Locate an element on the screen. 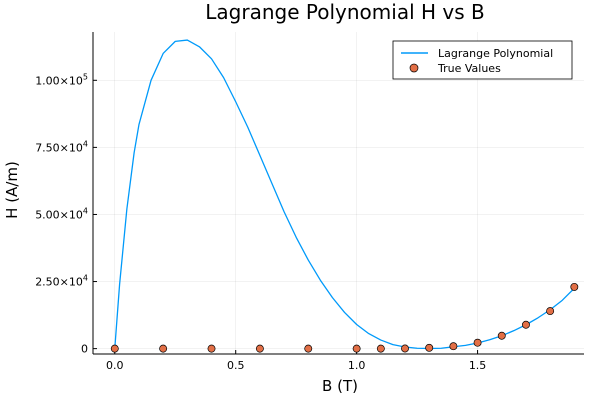 Image resolution: width=600 pixels, height=404 pixels. y-tick-label: 0 is located at coordinates (84, 349).